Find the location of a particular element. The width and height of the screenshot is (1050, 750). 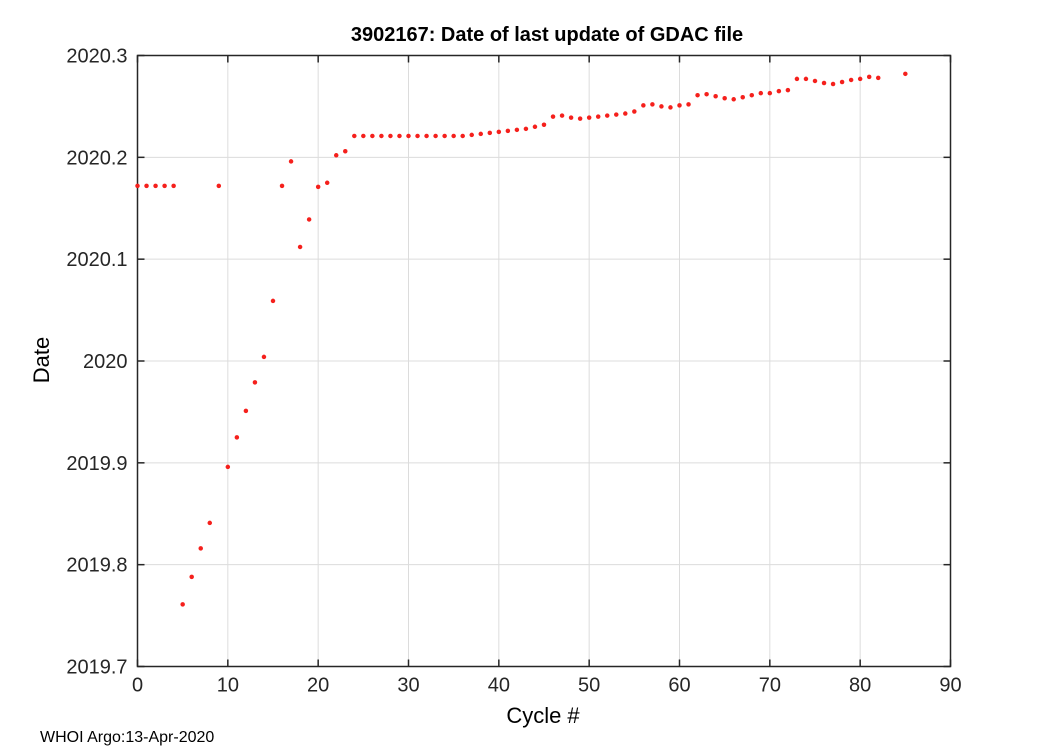

x-tick-label: 20 is located at coordinates (318, 686).